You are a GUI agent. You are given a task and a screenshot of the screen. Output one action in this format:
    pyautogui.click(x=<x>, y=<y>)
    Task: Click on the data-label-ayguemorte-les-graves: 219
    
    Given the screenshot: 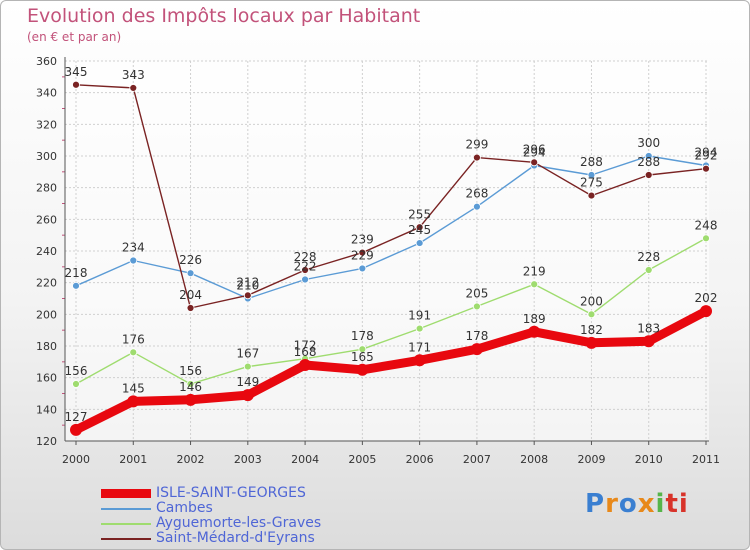 What is the action you would take?
    pyautogui.click(x=534, y=271)
    